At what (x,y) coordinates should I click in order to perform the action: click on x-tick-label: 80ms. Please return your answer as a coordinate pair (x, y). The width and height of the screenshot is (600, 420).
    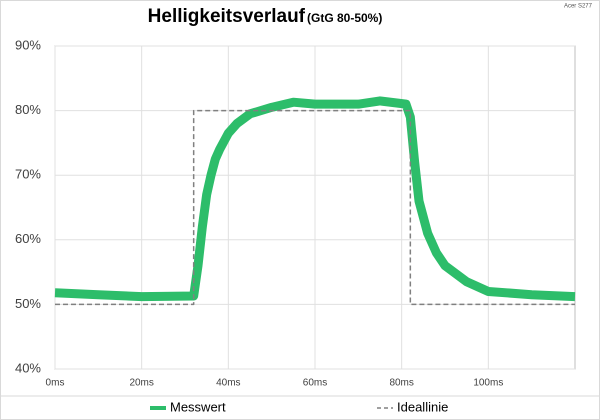
    Looking at the image, I should click on (401, 383).